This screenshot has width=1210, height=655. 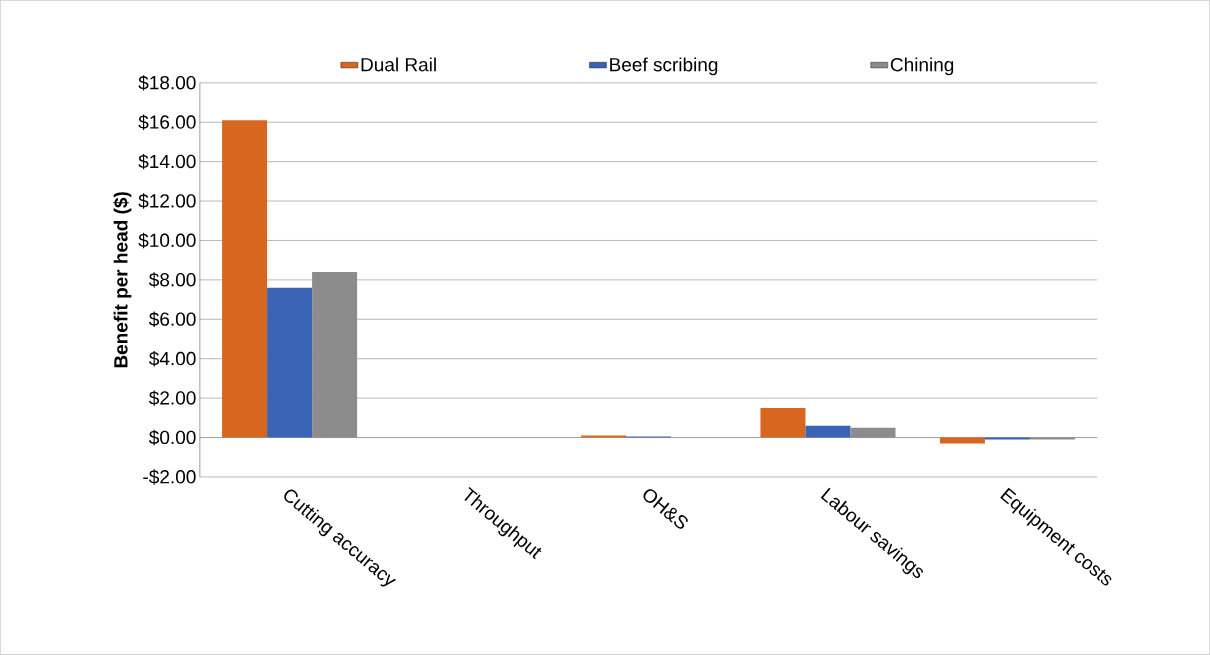 I want to click on y-tick-label: $10.00, so click(x=167, y=240).